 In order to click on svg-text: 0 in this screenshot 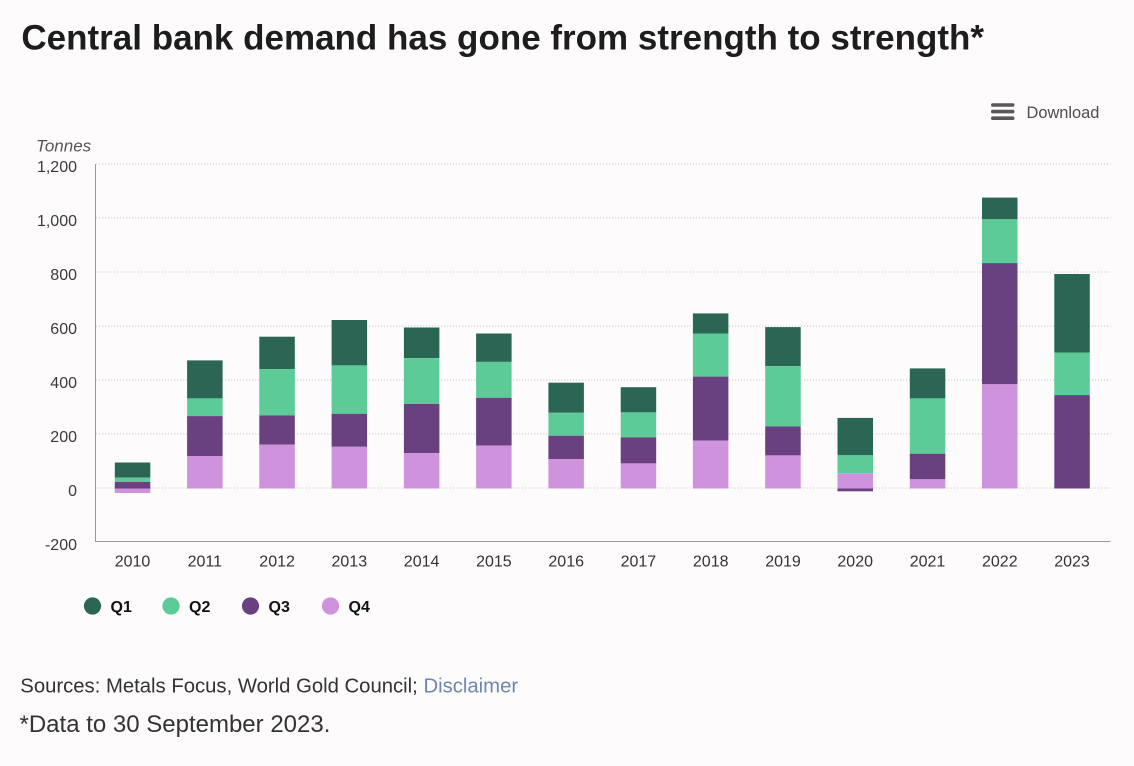, I will do `click(72, 491)`.